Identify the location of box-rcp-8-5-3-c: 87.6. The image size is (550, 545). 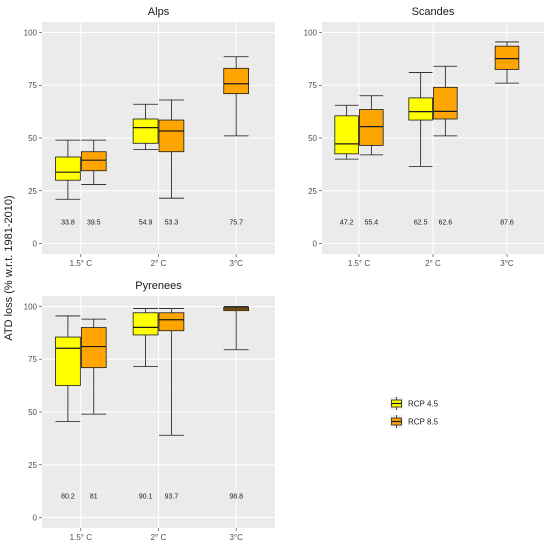
(507, 133).